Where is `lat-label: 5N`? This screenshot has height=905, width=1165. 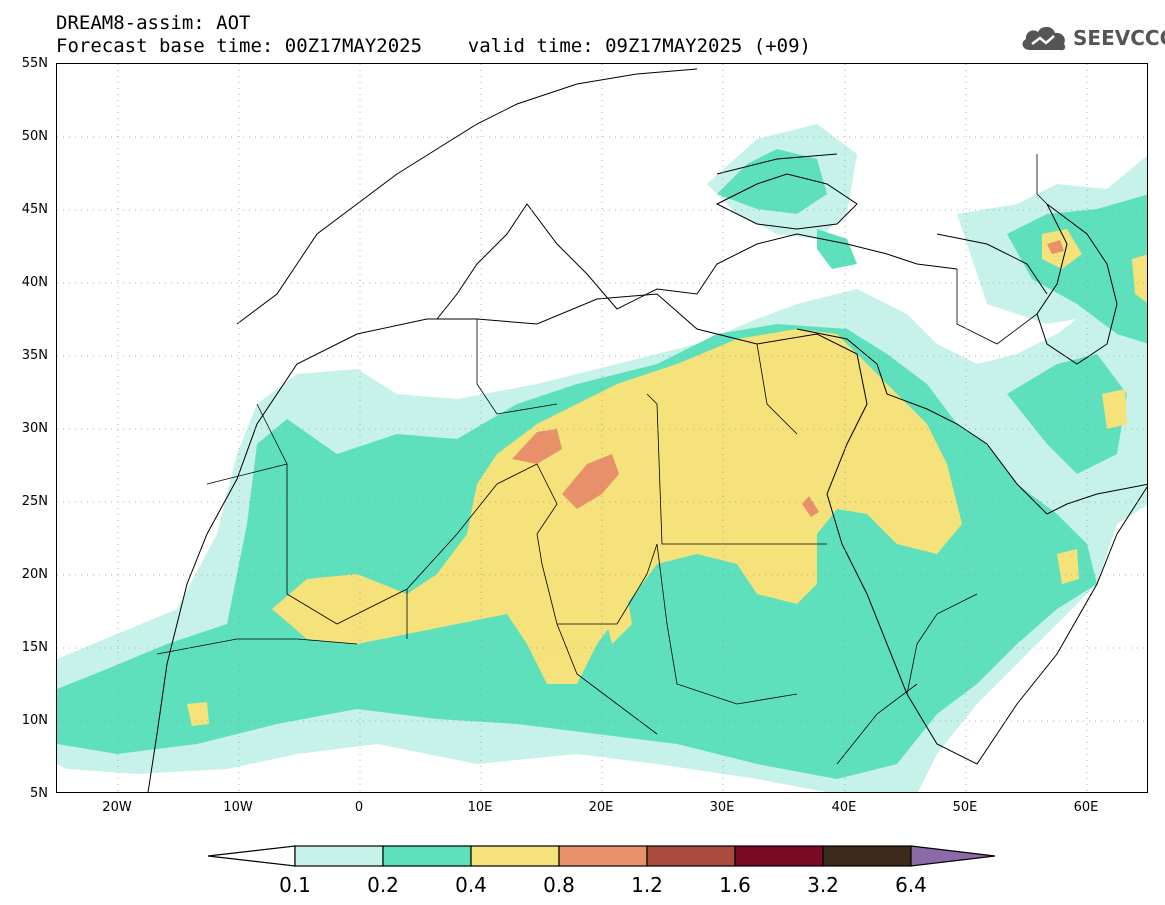 lat-label: 5N is located at coordinates (39, 793).